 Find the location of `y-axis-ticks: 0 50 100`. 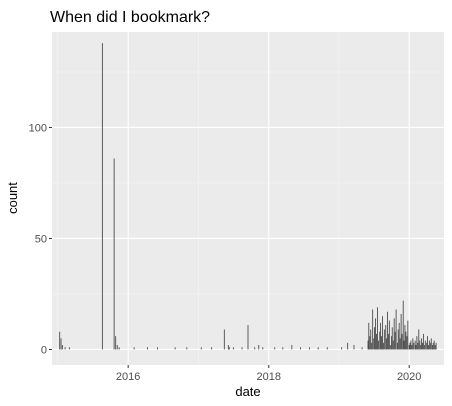

y-axis-ticks: 0 50 100 is located at coordinates (40, 239).